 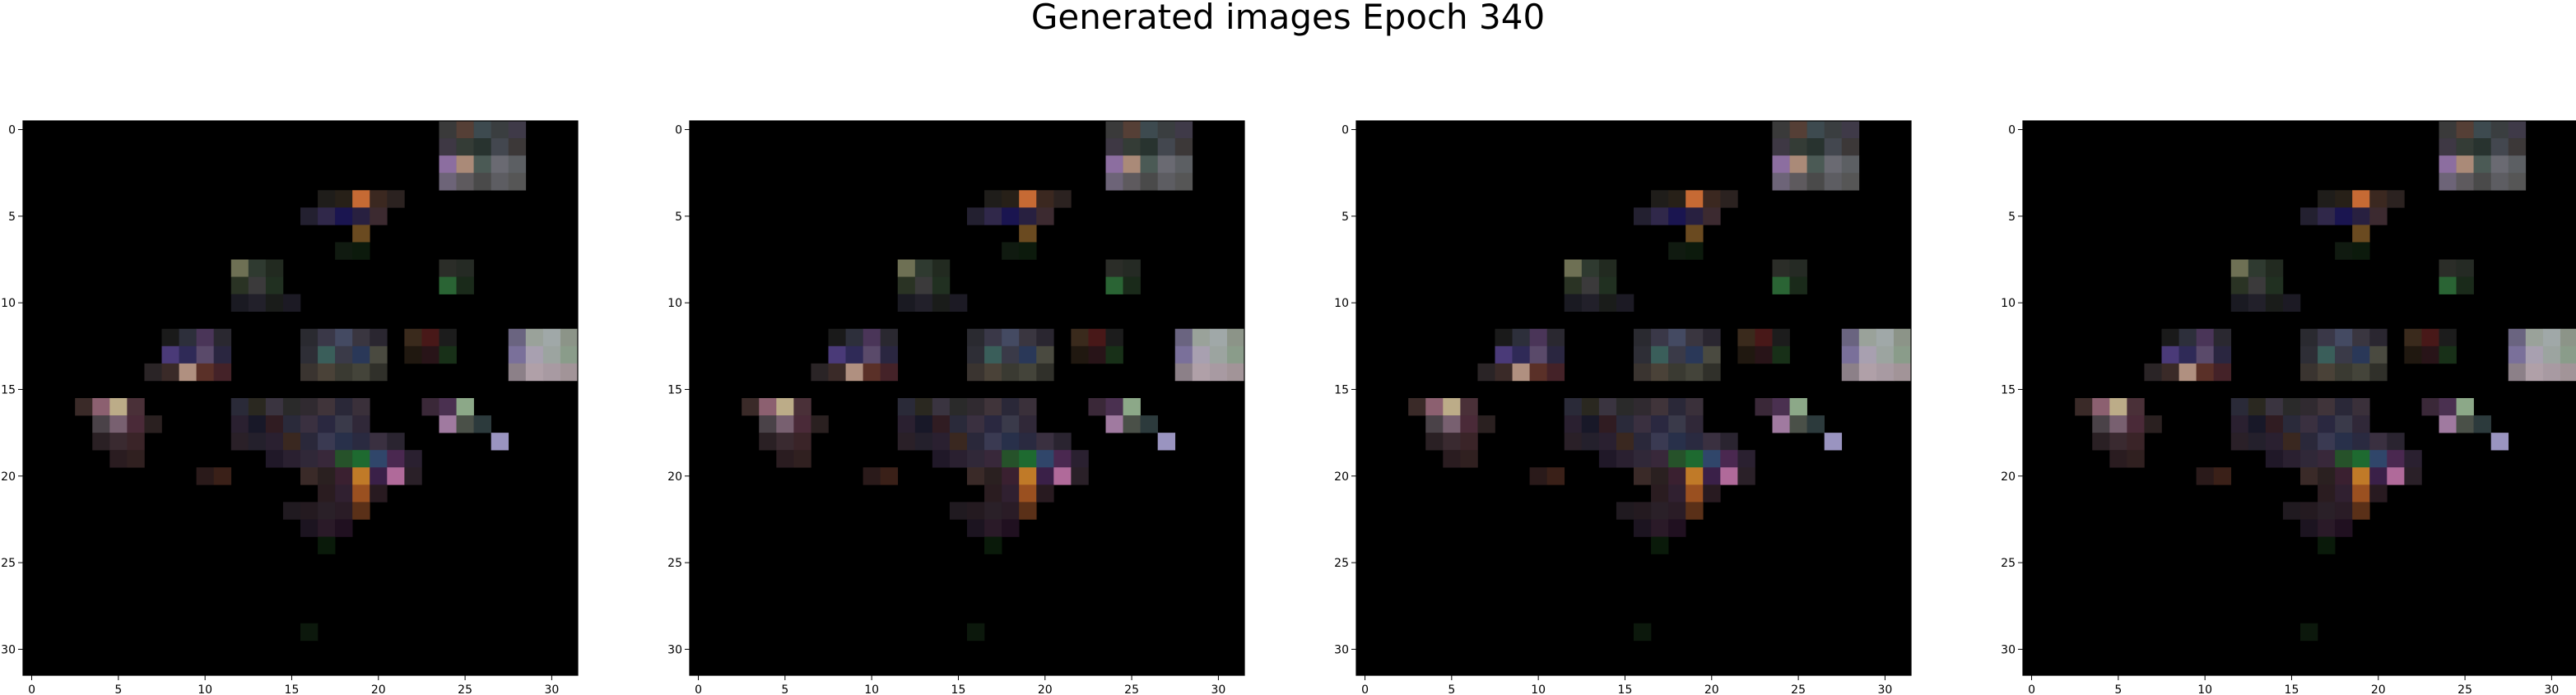 What do you see at coordinates (1045, 689) in the screenshot?
I see `x-tick-label: 20` at bounding box center [1045, 689].